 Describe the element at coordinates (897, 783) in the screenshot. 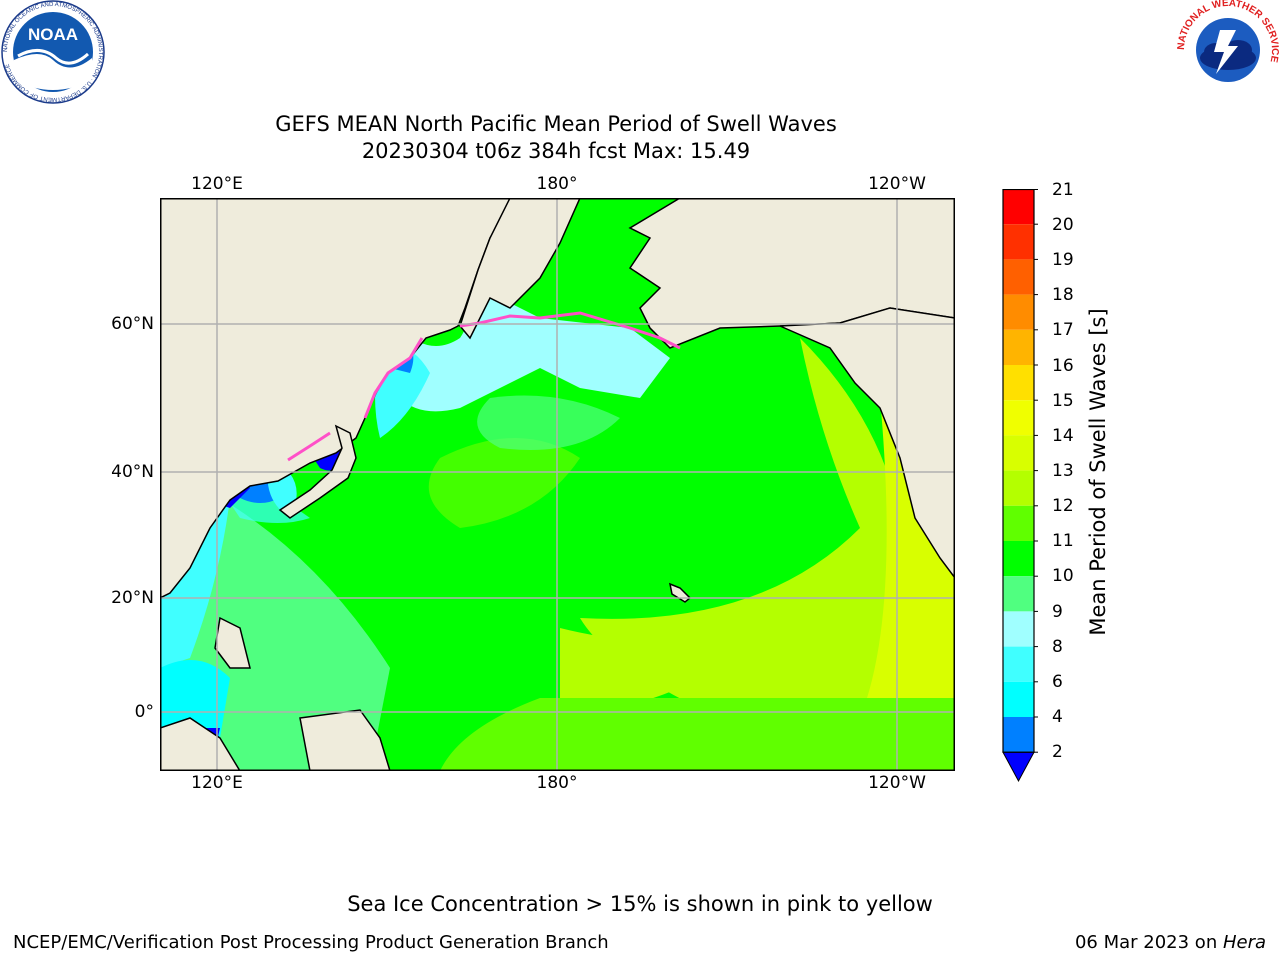

I see `x-tick-bottom-120w: 120°W` at that location.